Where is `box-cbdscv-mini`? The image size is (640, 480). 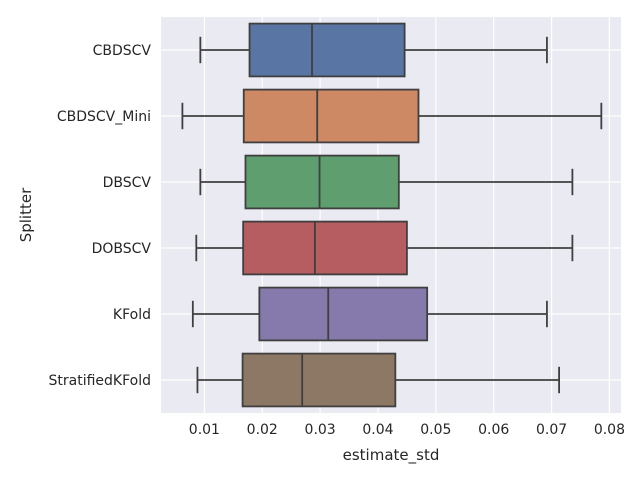
box-cbdscv-mini is located at coordinates (392, 116).